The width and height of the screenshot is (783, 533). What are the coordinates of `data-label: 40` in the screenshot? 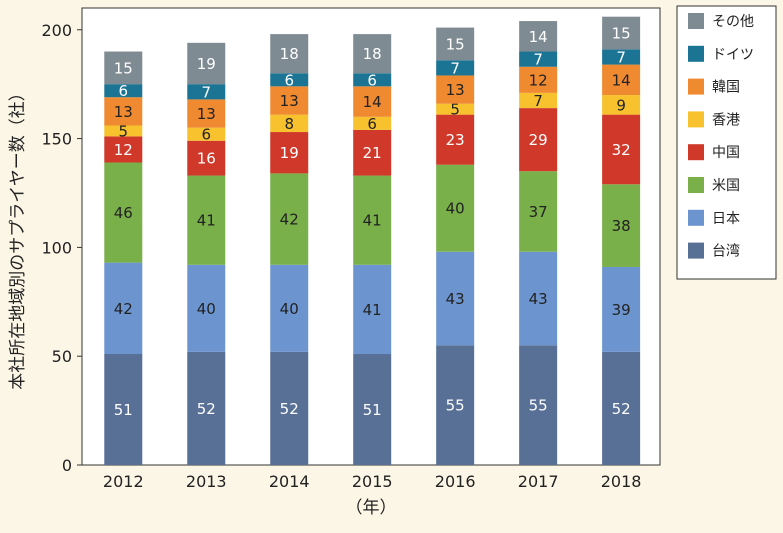 It's located at (455, 209).